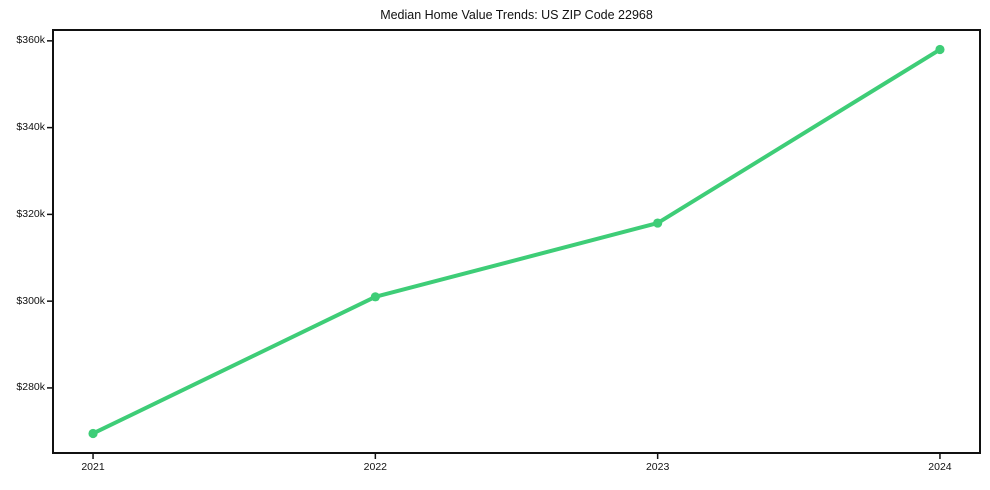 This screenshot has width=990, height=490. Describe the element at coordinates (30, 213) in the screenshot. I see `y-tick-label: $320k` at that location.